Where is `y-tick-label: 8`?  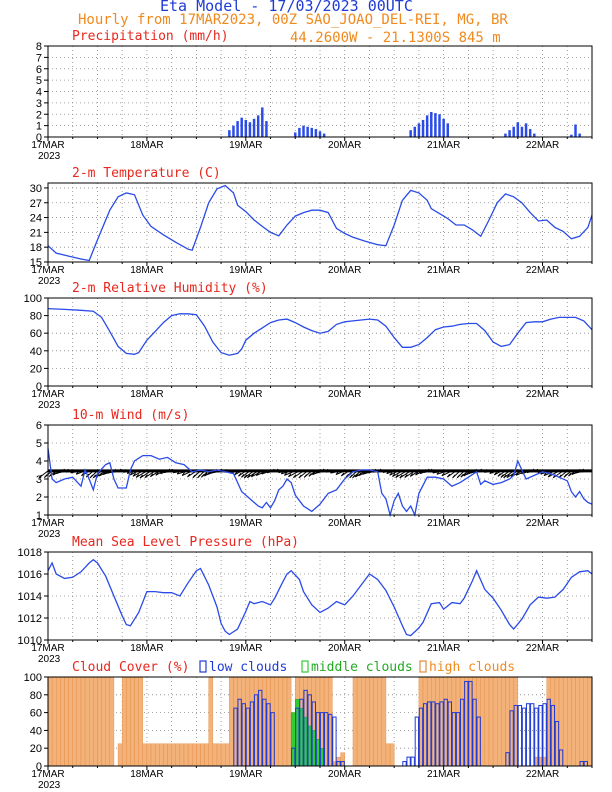
y-tick-label: 8 is located at coordinates (39, 47).